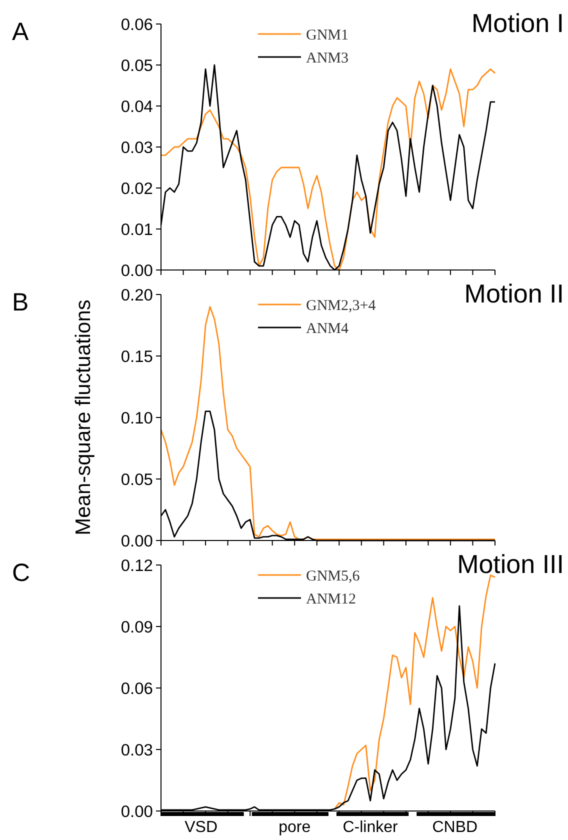 The image size is (568, 840). What do you see at coordinates (331, 599) in the screenshot?
I see `legend-label: ANM12` at bounding box center [331, 599].